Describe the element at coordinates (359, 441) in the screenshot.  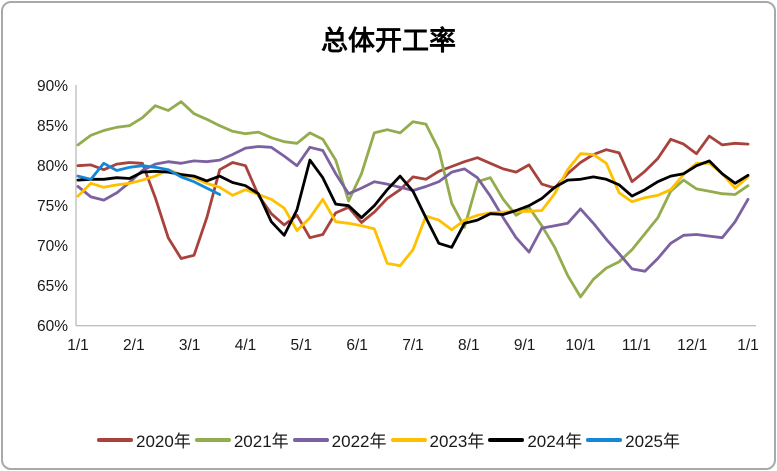
I see `legend-label: 2022年` at that location.